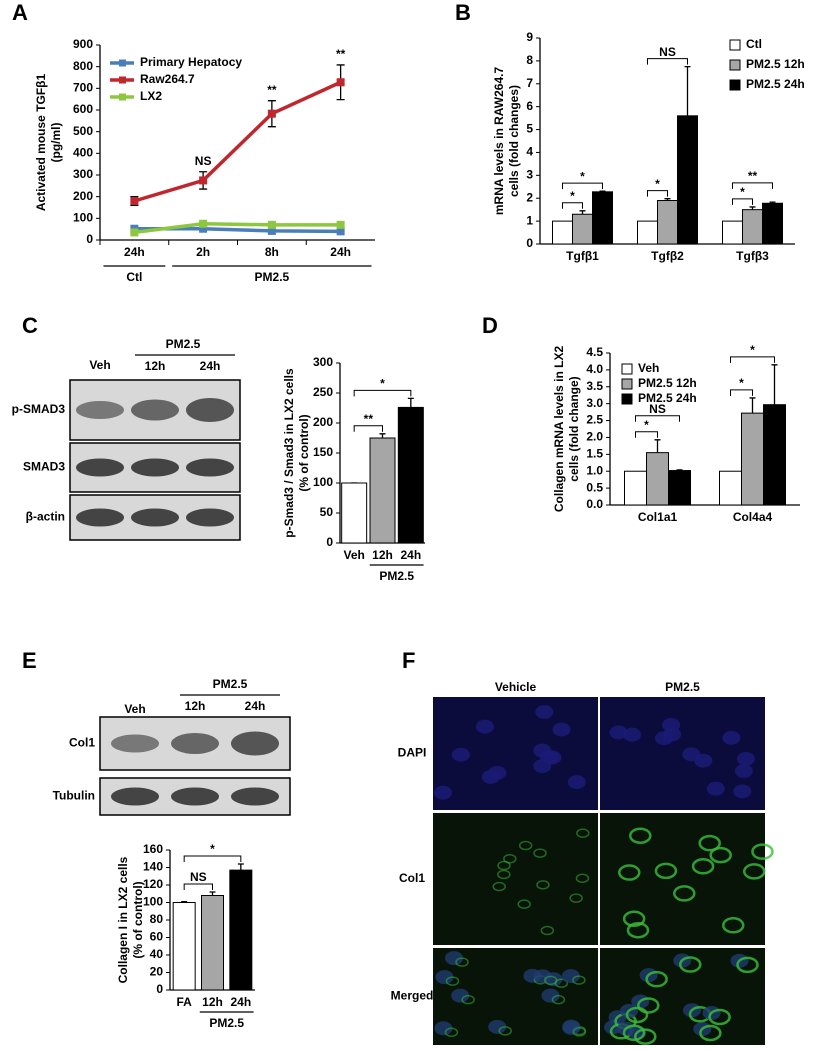  What do you see at coordinates (153, 849) in the screenshot?
I see `y-tick-label: 160` at bounding box center [153, 849].